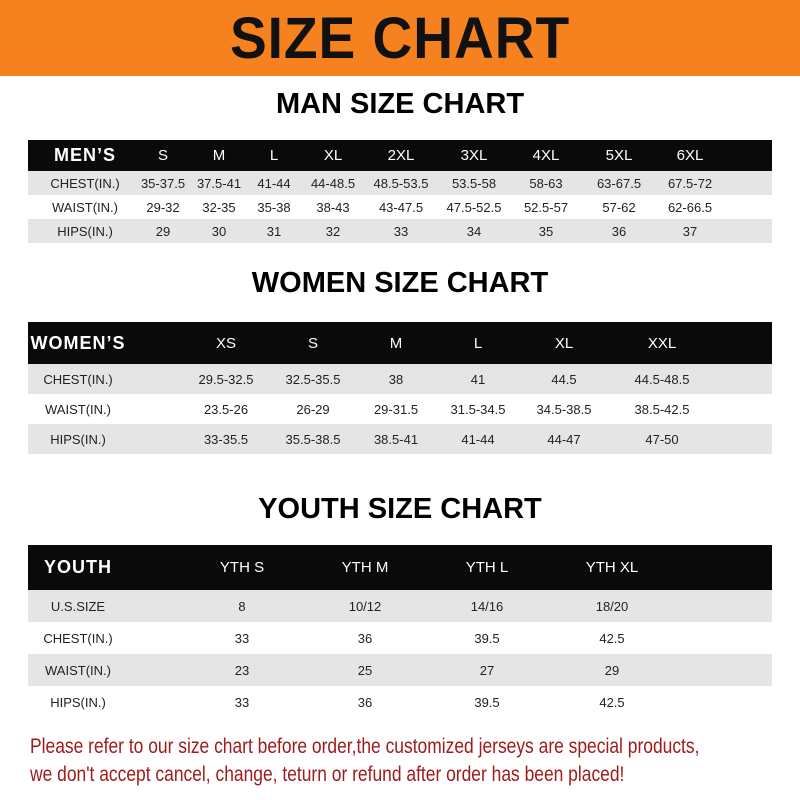  What do you see at coordinates (487, 606) in the screenshot?
I see `table-cell: 14/16` at bounding box center [487, 606].